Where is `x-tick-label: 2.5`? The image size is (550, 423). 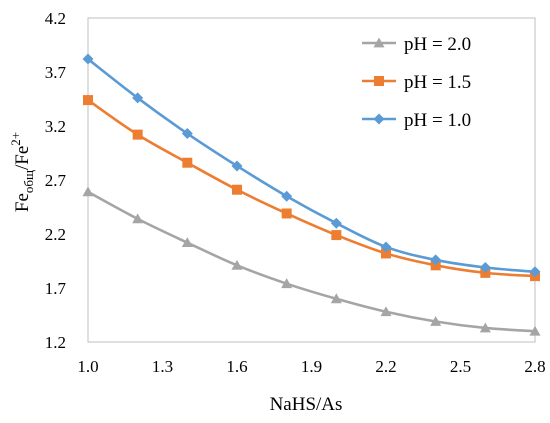
x-tick-label: 2.5 is located at coordinates (460, 366).